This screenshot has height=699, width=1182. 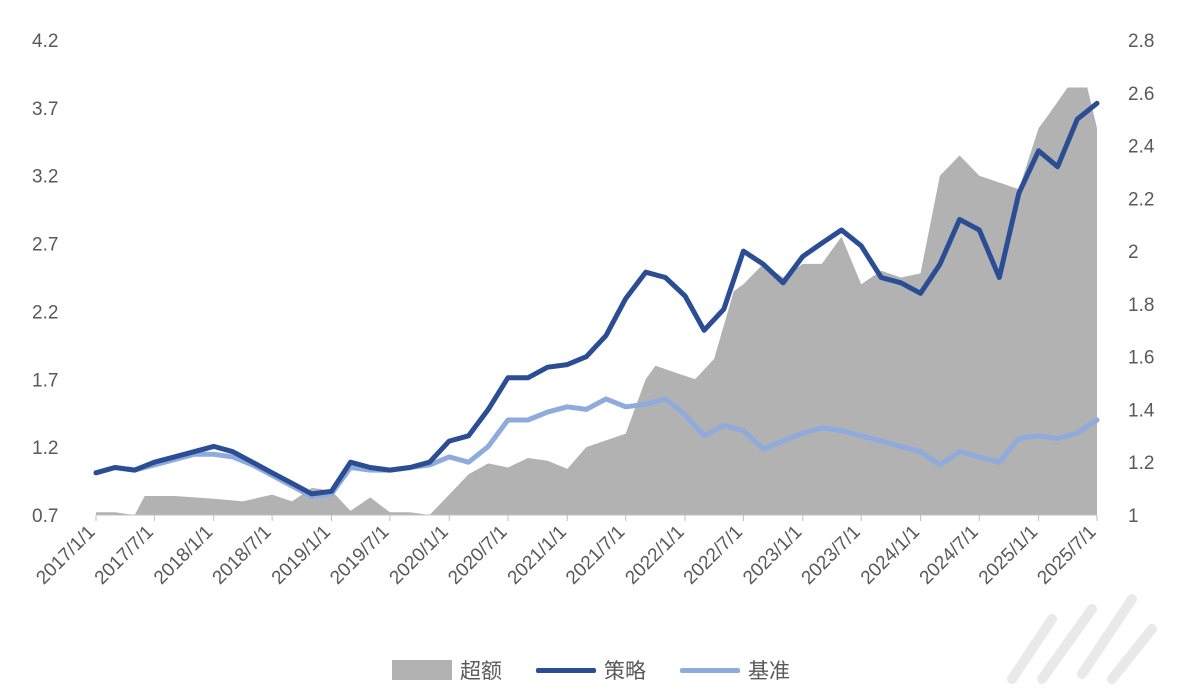 What do you see at coordinates (1141, 41) in the screenshot?
I see `right-tick-label: 2.8` at bounding box center [1141, 41].